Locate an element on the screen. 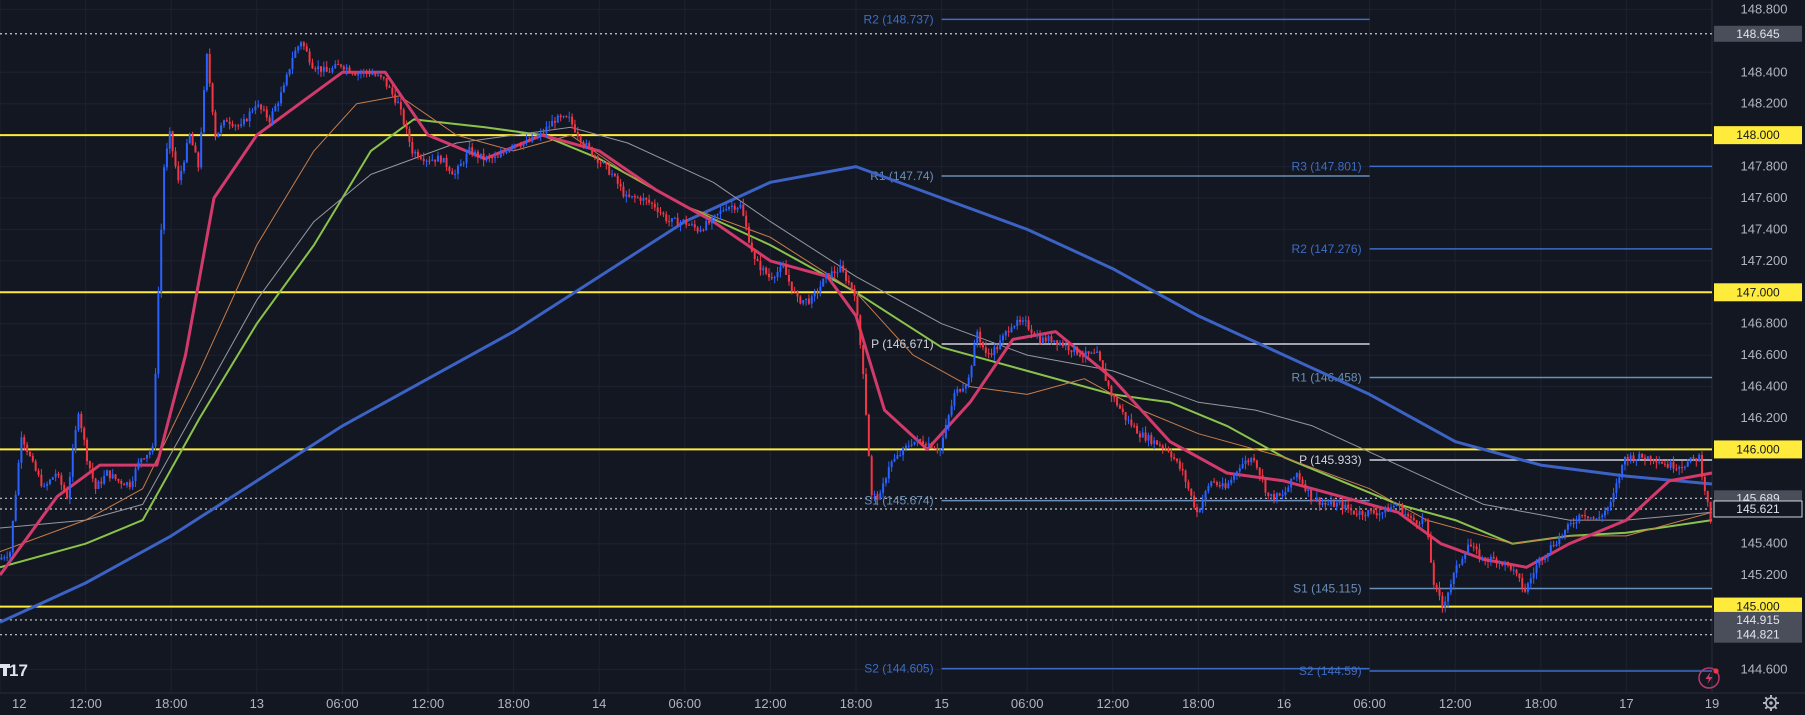  x-tick-label: 18:00 is located at coordinates (513, 703).